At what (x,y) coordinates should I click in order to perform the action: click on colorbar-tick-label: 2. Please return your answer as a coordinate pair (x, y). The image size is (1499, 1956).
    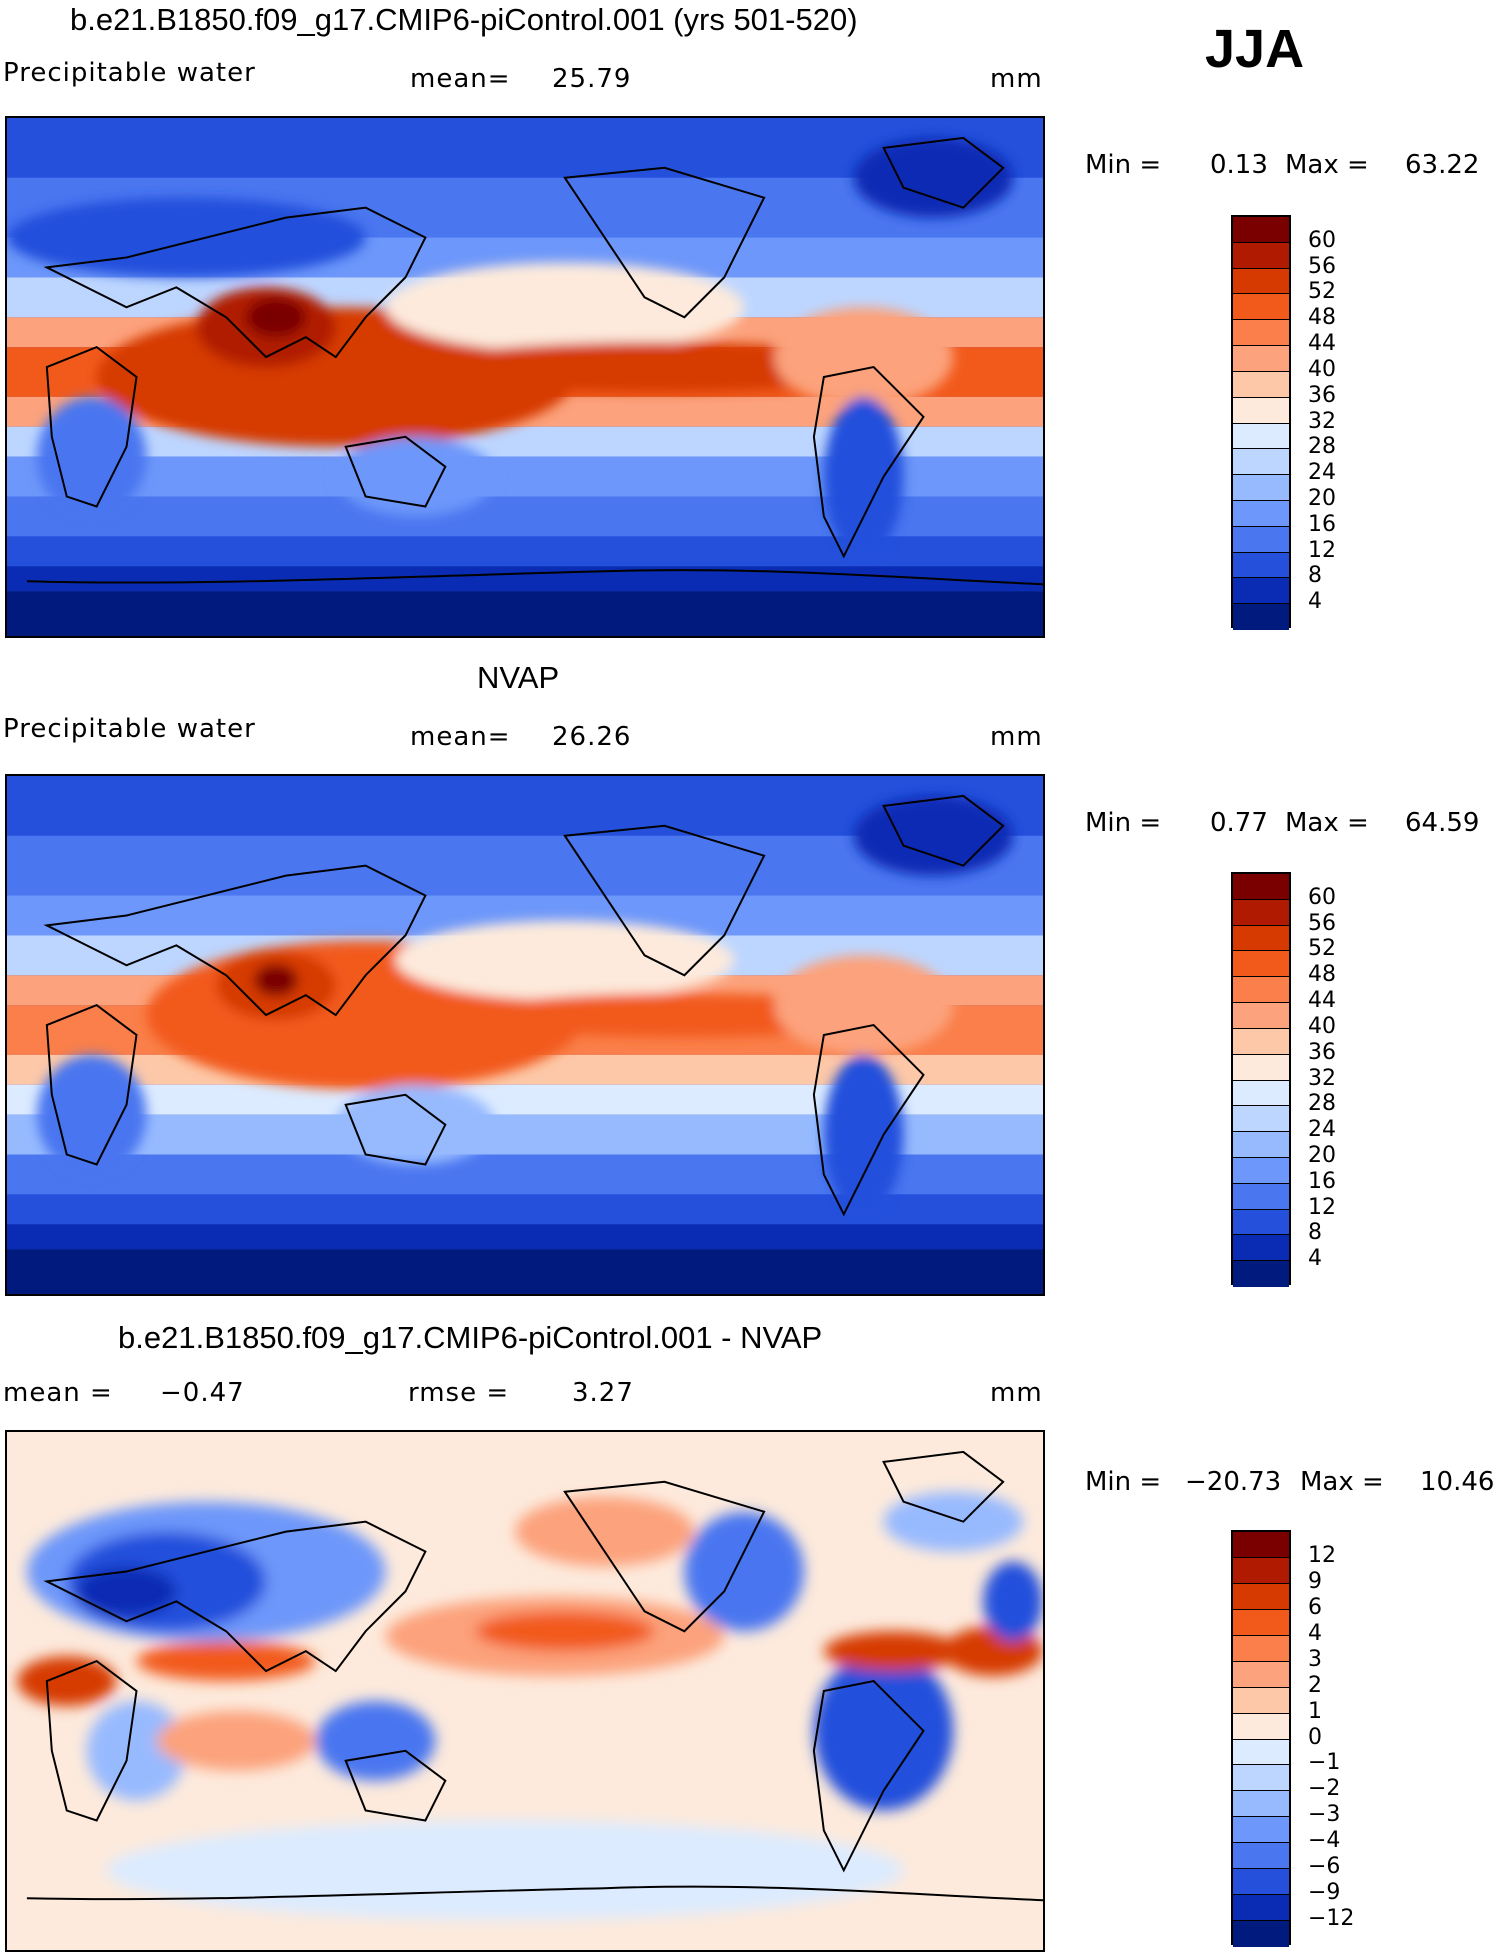
    Looking at the image, I should click on (1315, 1685).